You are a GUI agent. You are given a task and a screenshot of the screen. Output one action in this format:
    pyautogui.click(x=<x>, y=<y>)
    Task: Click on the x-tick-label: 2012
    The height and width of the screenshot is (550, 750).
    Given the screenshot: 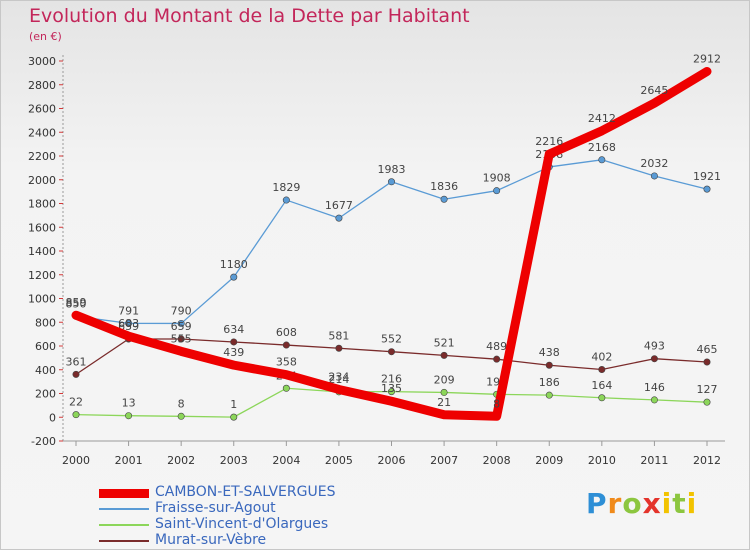 What is the action you would take?
    pyautogui.click(x=707, y=460)
    